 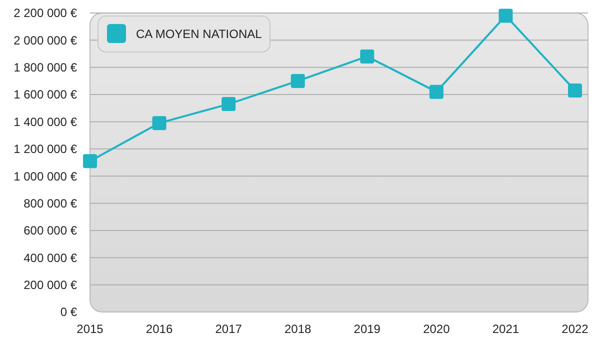 What do you see at coordinates (159, 329) in the screenshot?
I see `x-tick-label: 2016` at bounding box center [159, 329].